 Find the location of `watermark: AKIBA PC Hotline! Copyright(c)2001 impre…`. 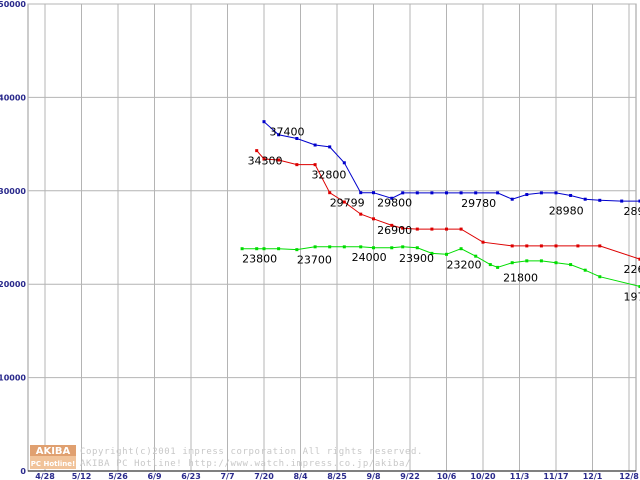

watermark: AKIBA PC Hotline! Copyright(c)2001 impre… is located at coordinates (226, 457).